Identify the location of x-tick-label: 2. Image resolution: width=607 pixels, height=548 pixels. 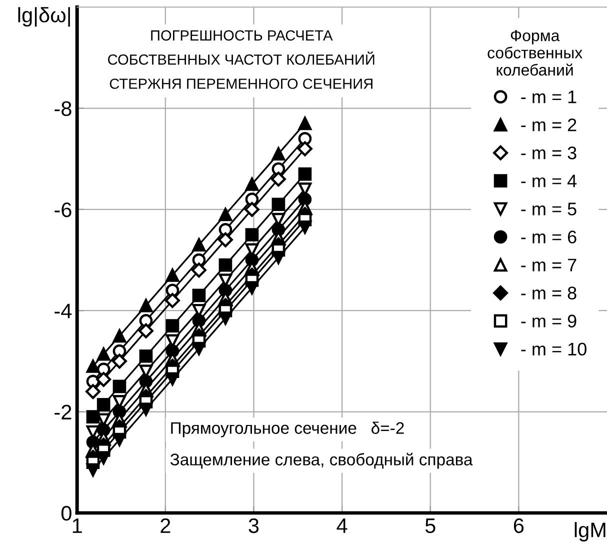
(165, 525).